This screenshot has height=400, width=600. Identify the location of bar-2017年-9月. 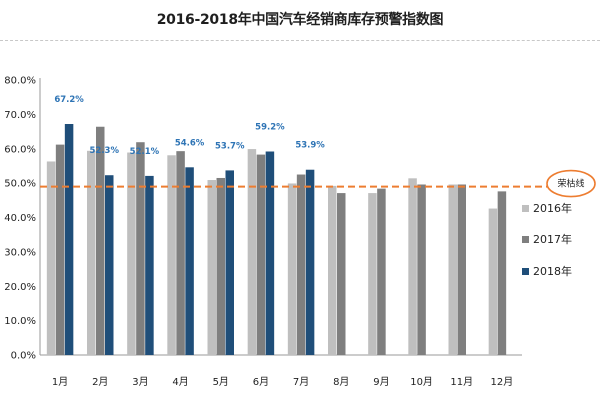
(381, 271).